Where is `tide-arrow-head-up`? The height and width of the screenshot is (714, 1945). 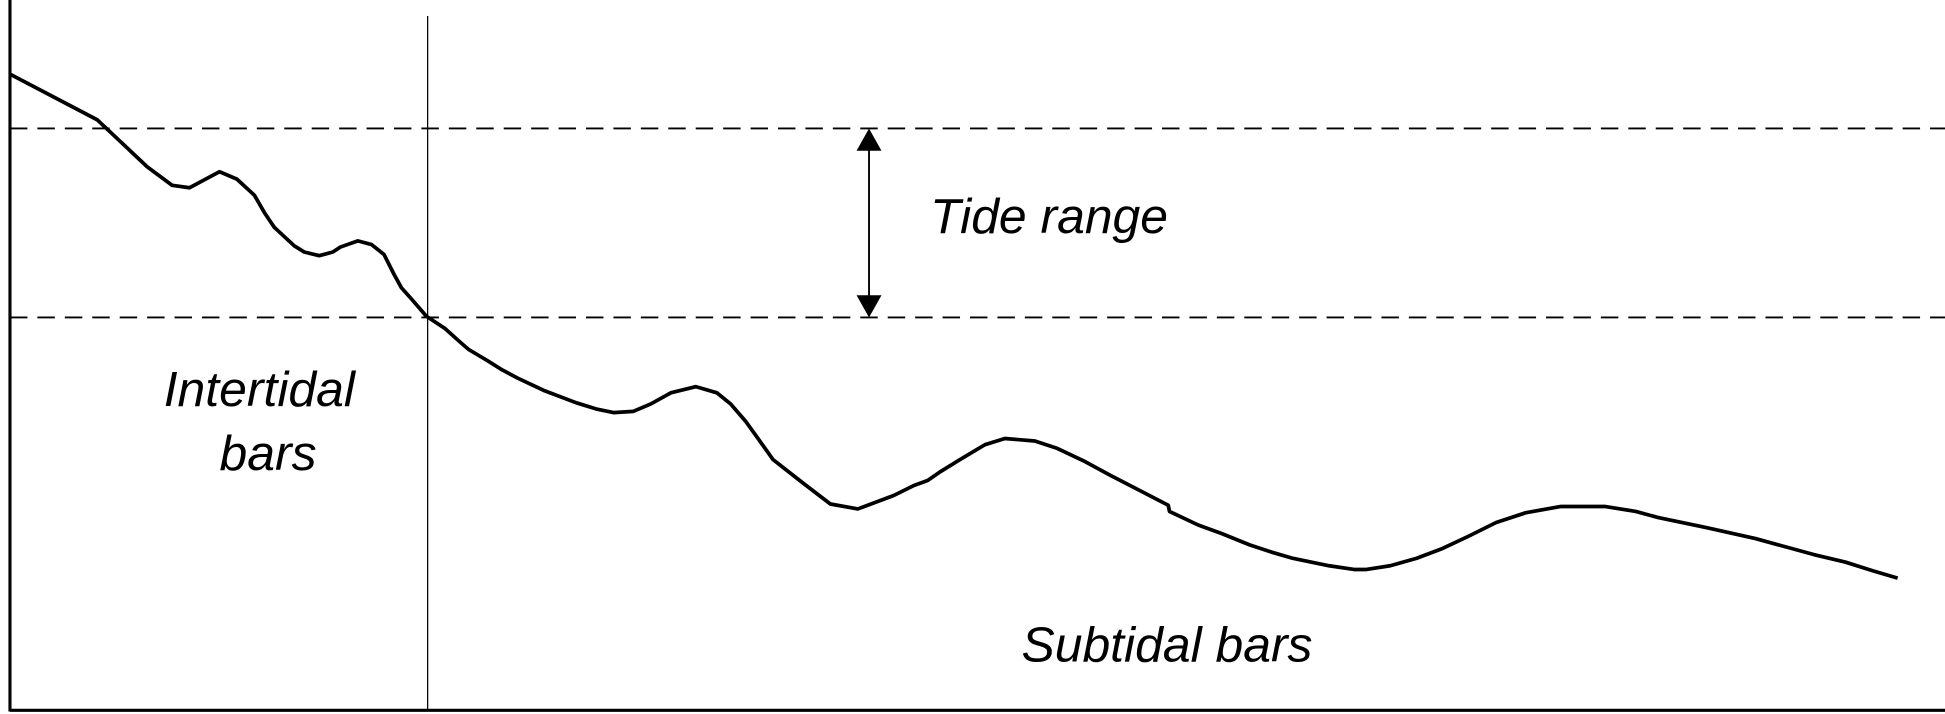 tide-arrow-head-up is located at coordinates (869, 139).